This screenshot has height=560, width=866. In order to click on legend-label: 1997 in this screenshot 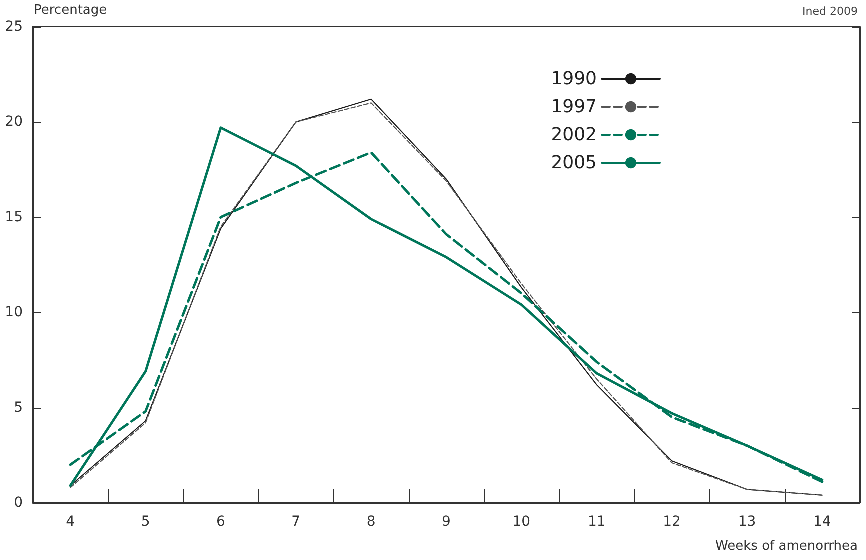, I will do `click(574, 107)`.